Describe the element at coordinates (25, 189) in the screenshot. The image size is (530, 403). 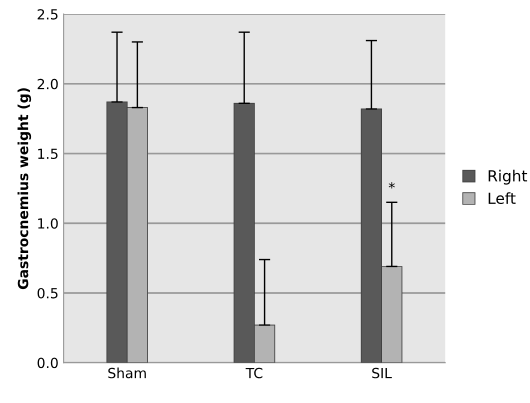
I see `y-axis-title: Gastrocnemius weight (g)` at that location.